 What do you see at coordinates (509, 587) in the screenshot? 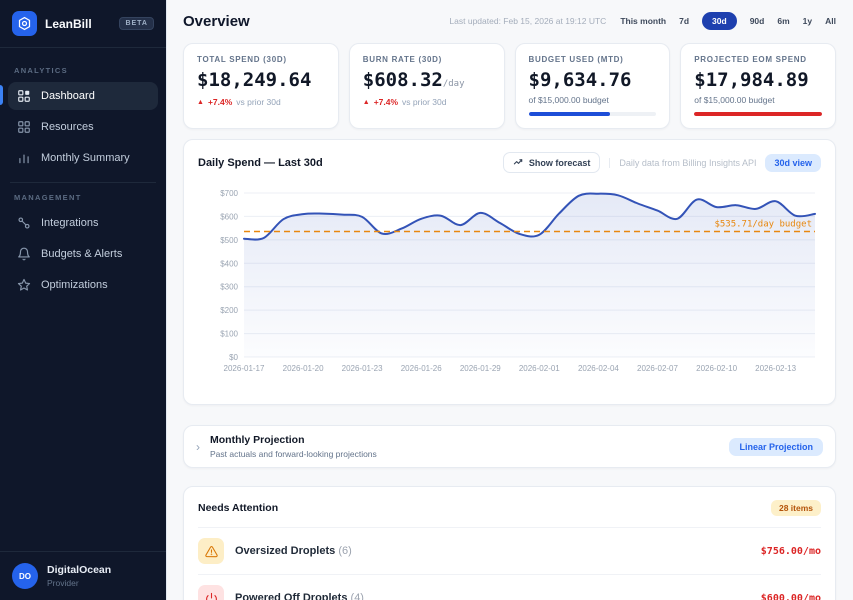
I see `attention-row-powered-off-droplets: Powered Off Droplets (4) $600.00/mo` at bounding box center [509, 587].